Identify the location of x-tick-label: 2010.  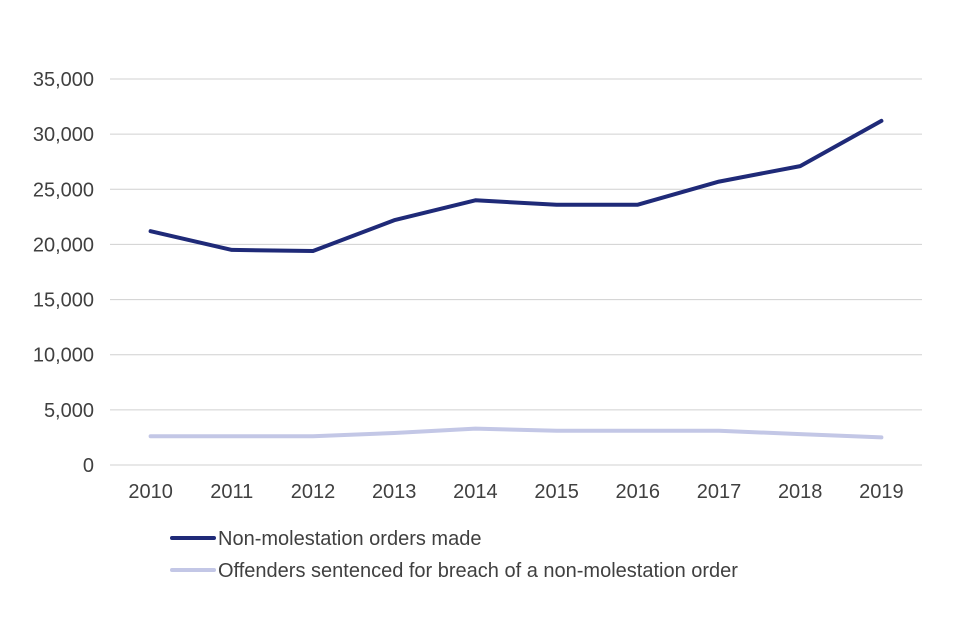
(150, 492).